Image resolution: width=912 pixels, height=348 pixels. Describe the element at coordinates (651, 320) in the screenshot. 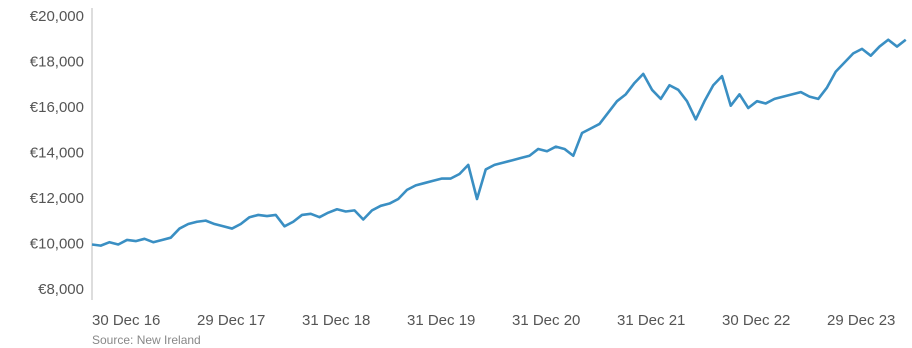

I see `x-tick-label: 31 Dec 21` at that location.